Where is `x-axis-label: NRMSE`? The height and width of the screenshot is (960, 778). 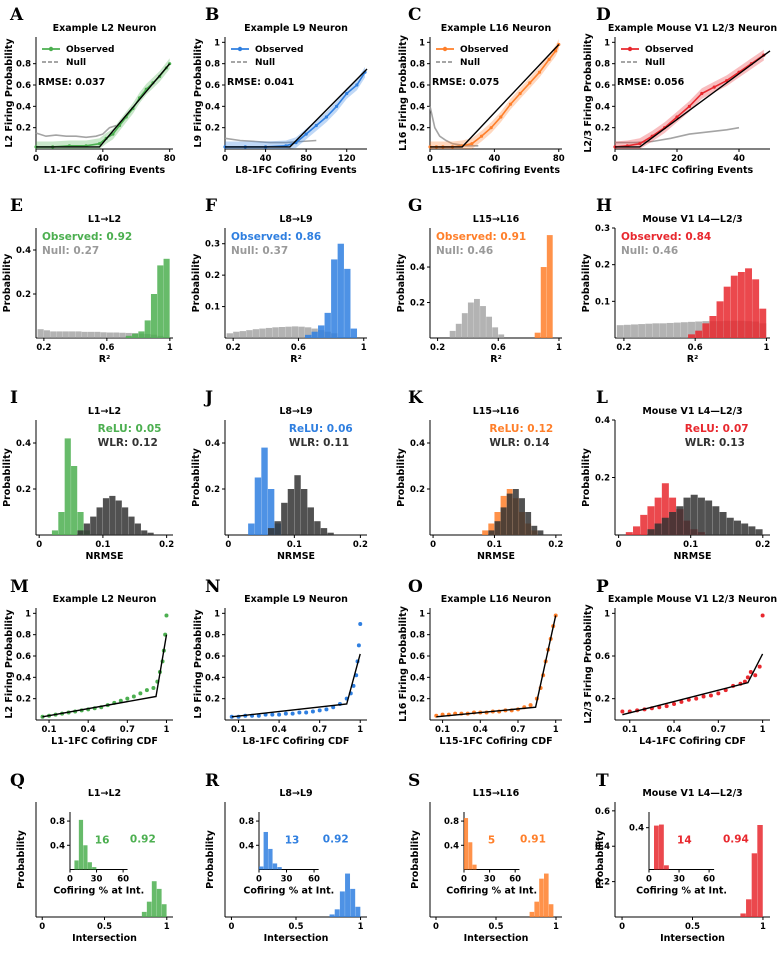
x-axis-label: NRMSE is located at coordinates (296, 556).